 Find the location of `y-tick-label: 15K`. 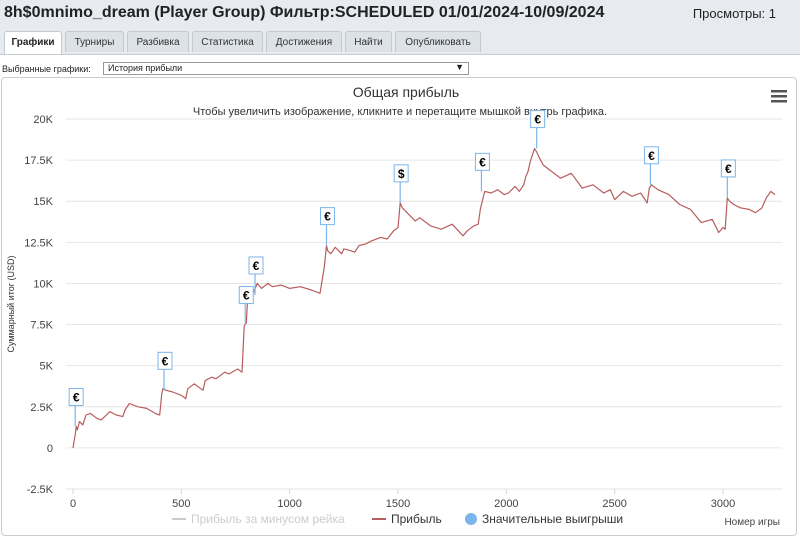

y-tick-label: 15K is located at coordinates (43, 202).